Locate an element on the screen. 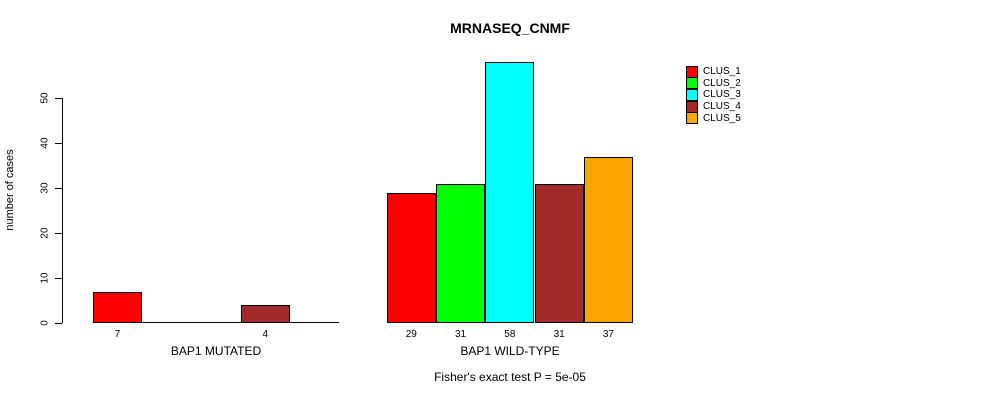 Image resolution: width=990 pixels, height=400 pixels. legend-label: CLUS_4 is located at coordinates (722, 107).